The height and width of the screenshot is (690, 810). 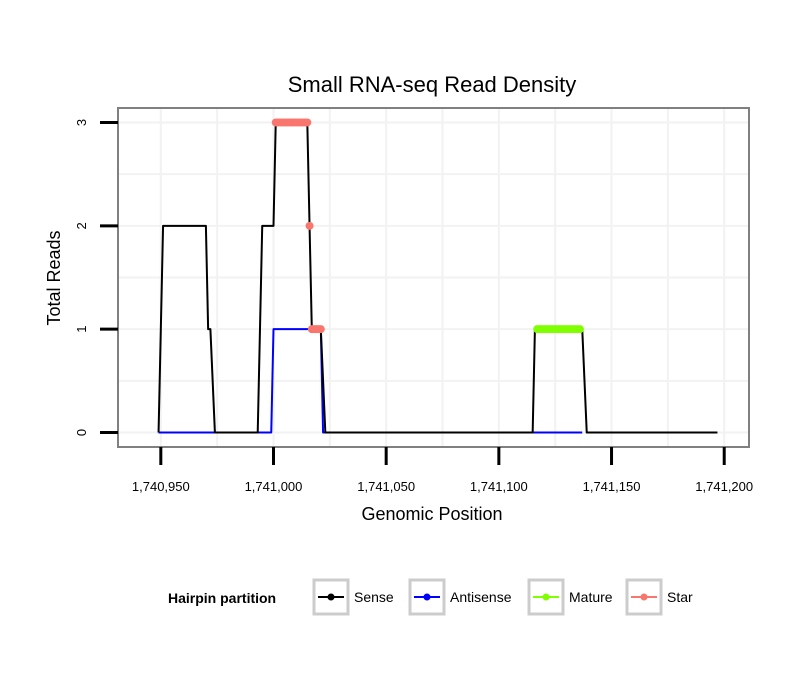 What do you see at coordinates (96, 277) in the screenshot?
I see `y-axis-ticks: 0 1 2 3` at bounding box center [96, 277].